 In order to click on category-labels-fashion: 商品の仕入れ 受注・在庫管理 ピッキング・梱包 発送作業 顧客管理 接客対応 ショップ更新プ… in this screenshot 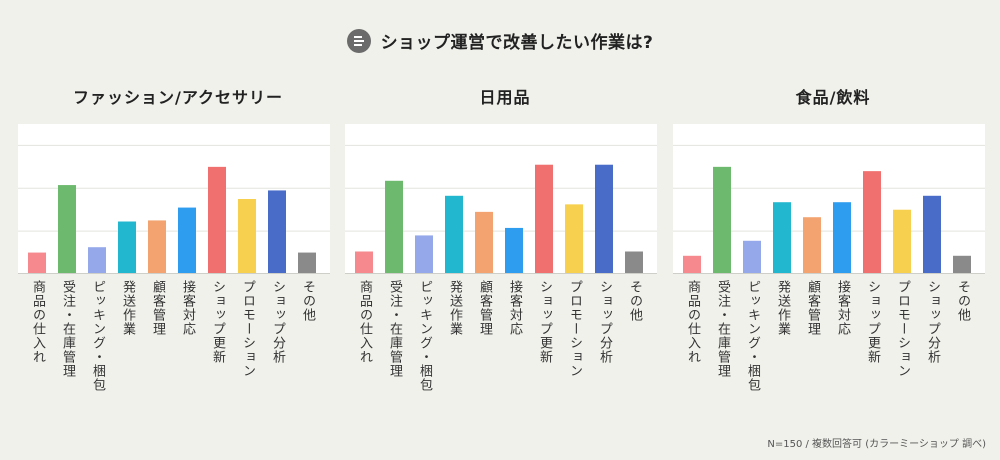, I will do `click(174, 355)`.